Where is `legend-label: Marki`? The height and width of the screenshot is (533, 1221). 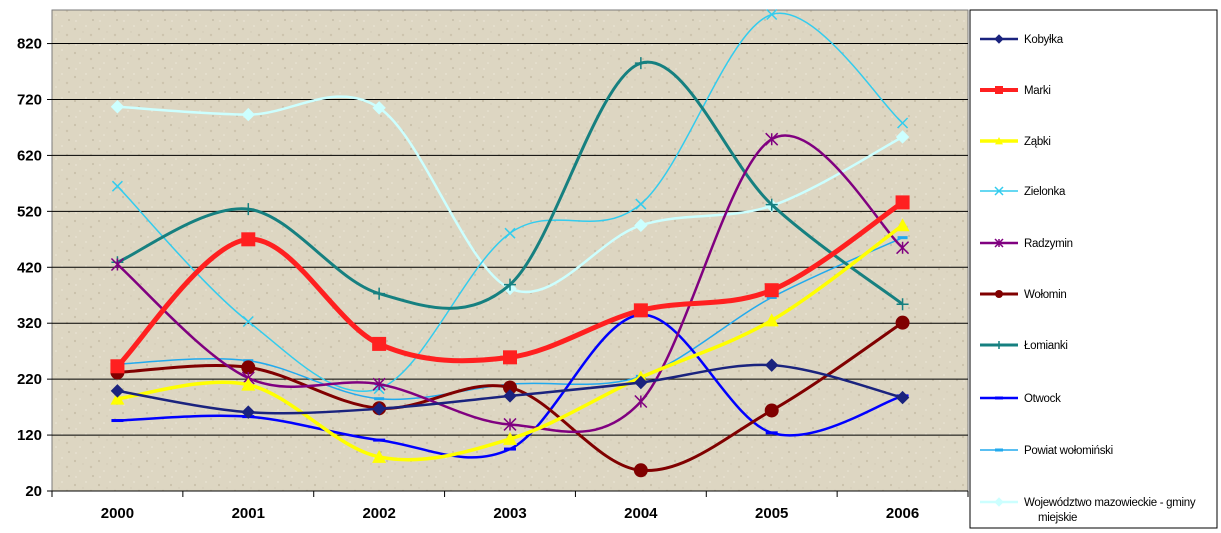
legend-label: Marki is located at coordinates (1037, 91).